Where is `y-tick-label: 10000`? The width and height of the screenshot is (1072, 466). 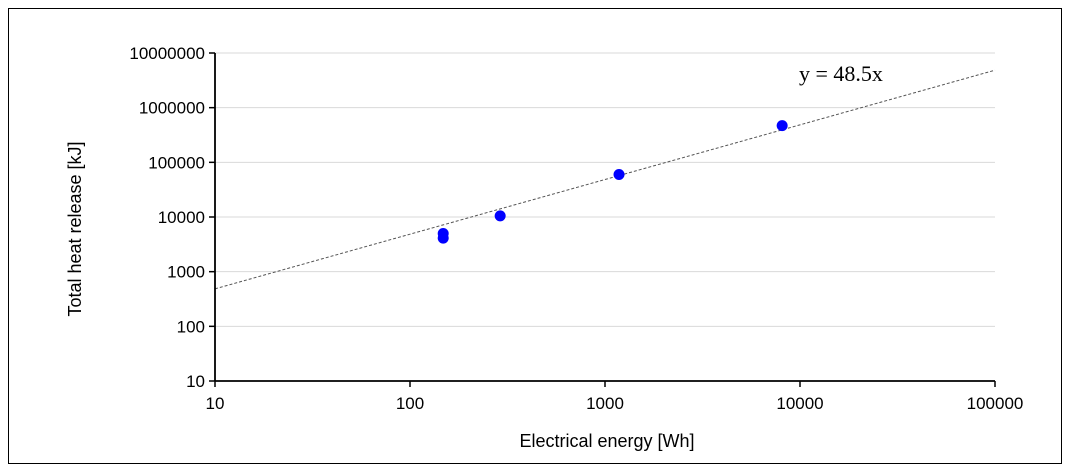
y-tick-label: 10000 is located at coordinates (181, 217).